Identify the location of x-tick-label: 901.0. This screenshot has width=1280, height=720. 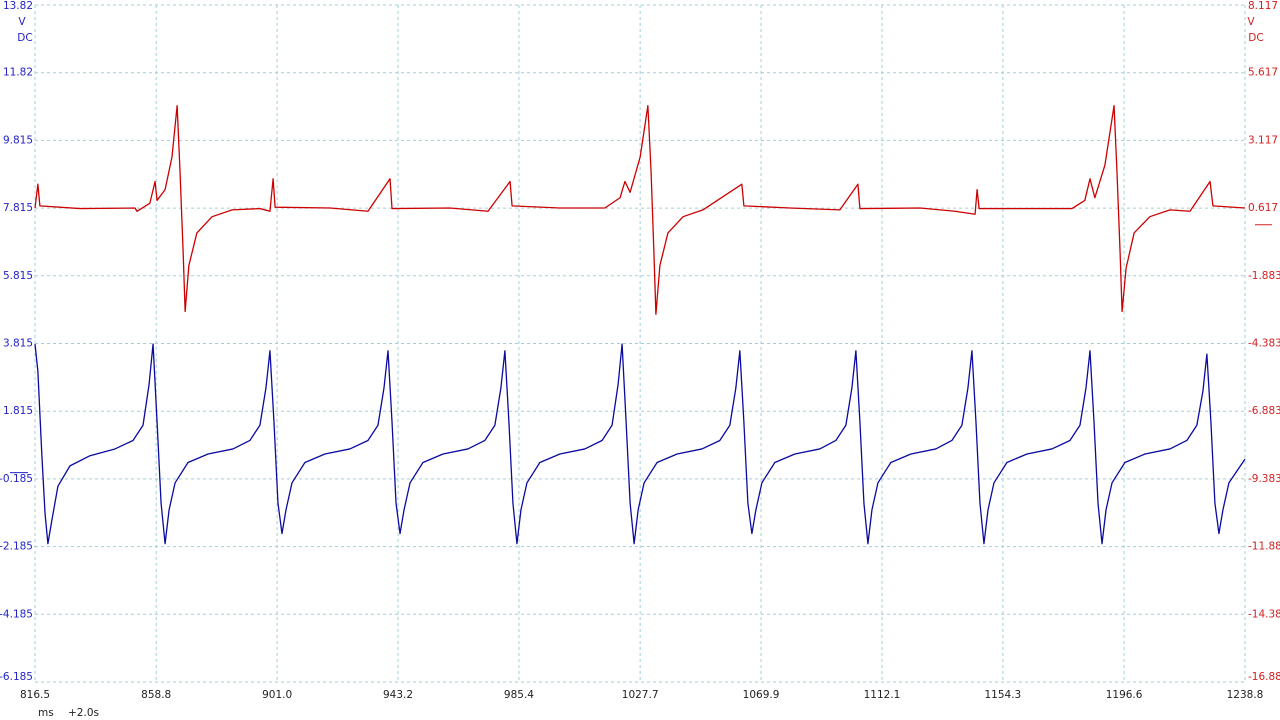
(277, 695).